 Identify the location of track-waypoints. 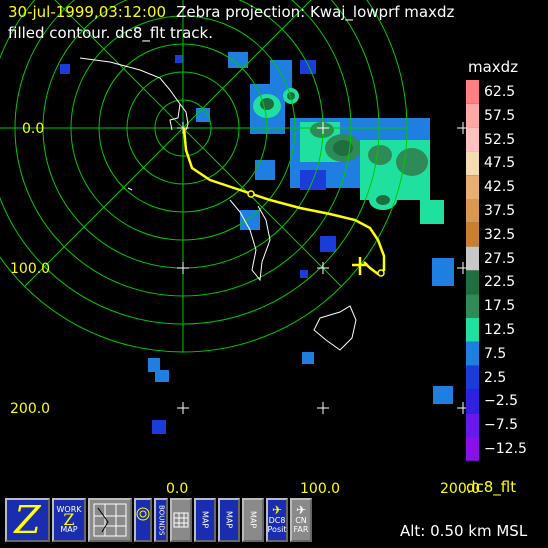
(316, 233).